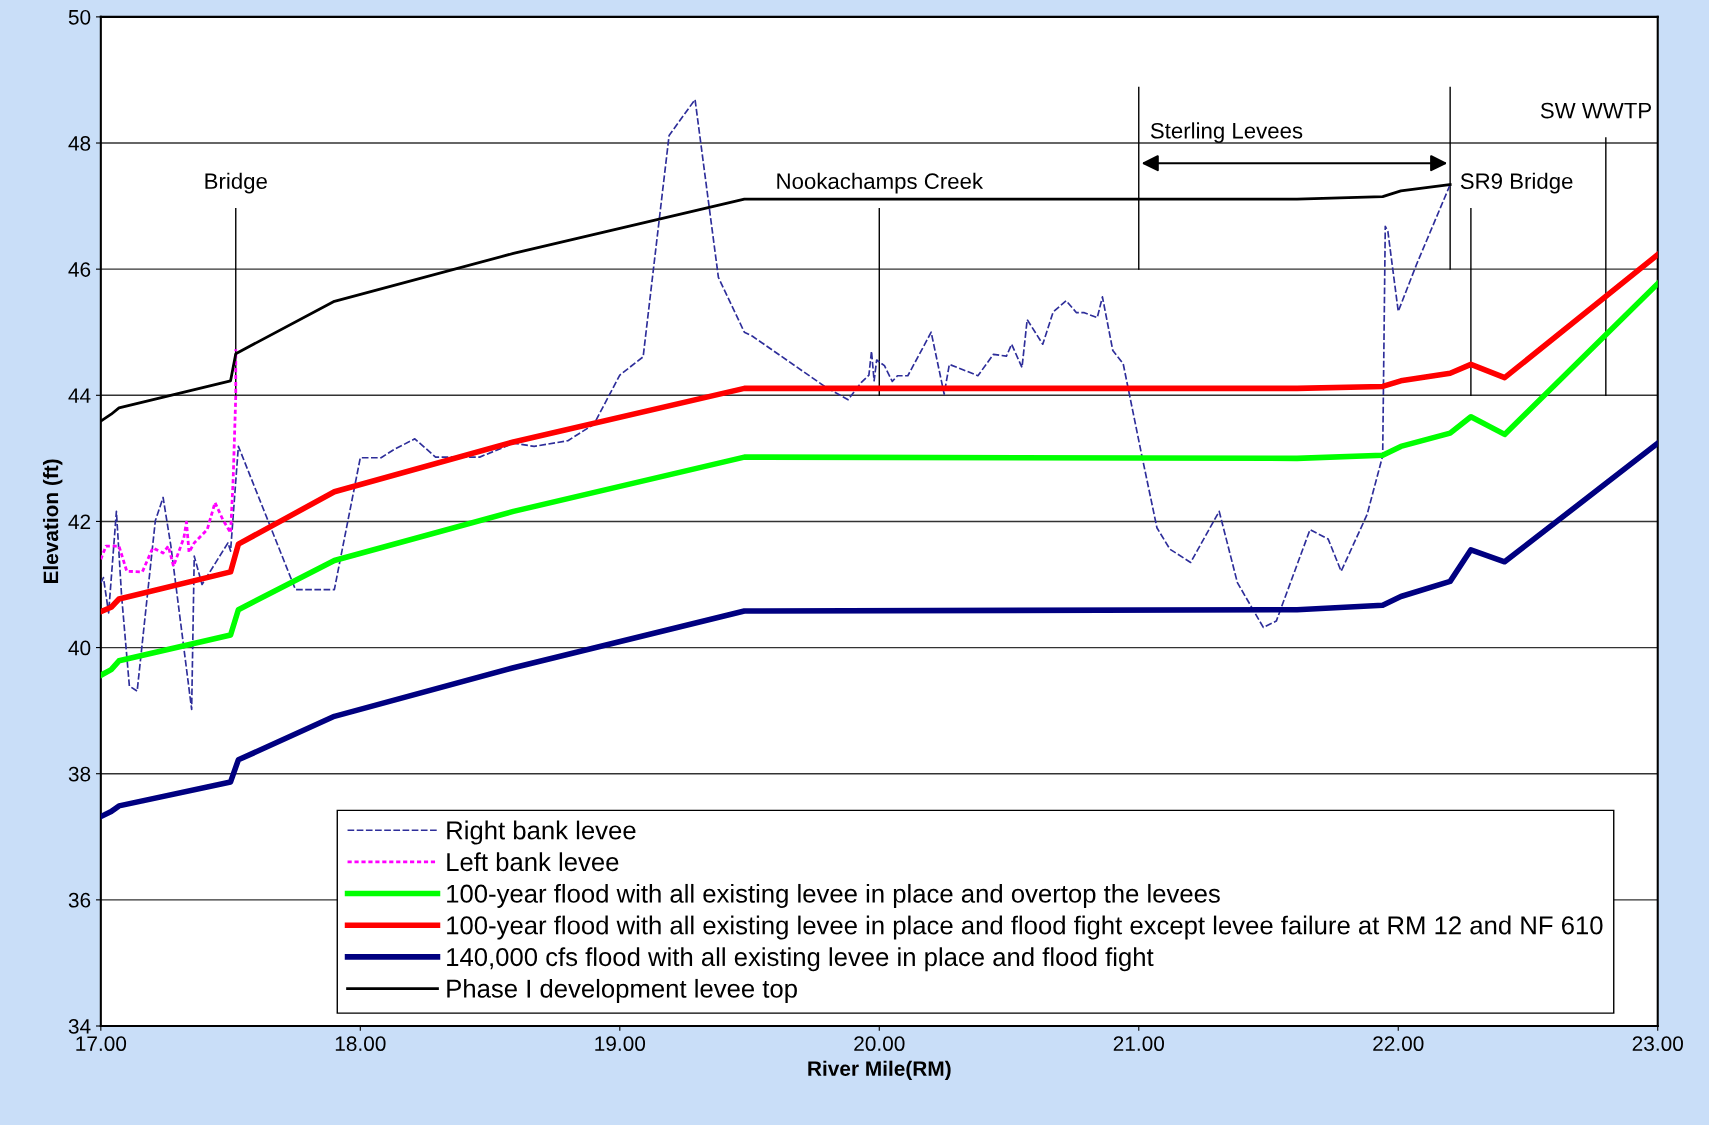  Describe the element at coordinates (52, 521) in the screenshot. I see `y-axis-title: Elevation (ft)` at that location.